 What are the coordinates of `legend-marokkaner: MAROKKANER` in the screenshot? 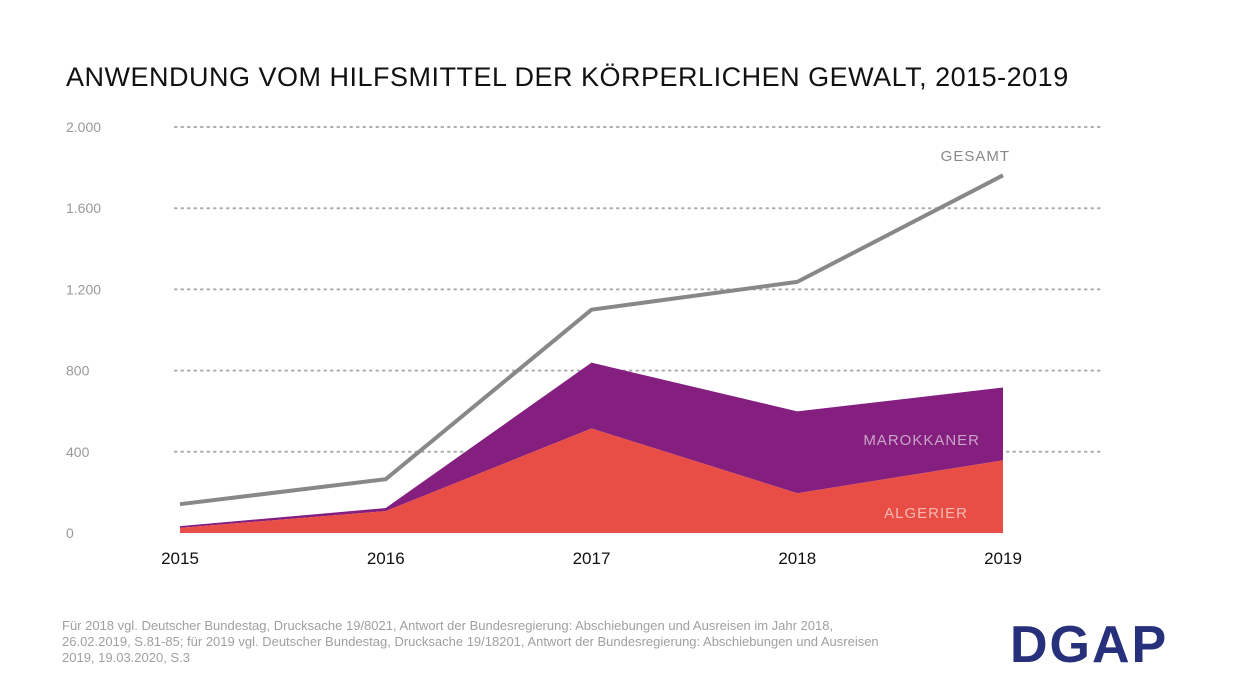 It's located at (921, 440).